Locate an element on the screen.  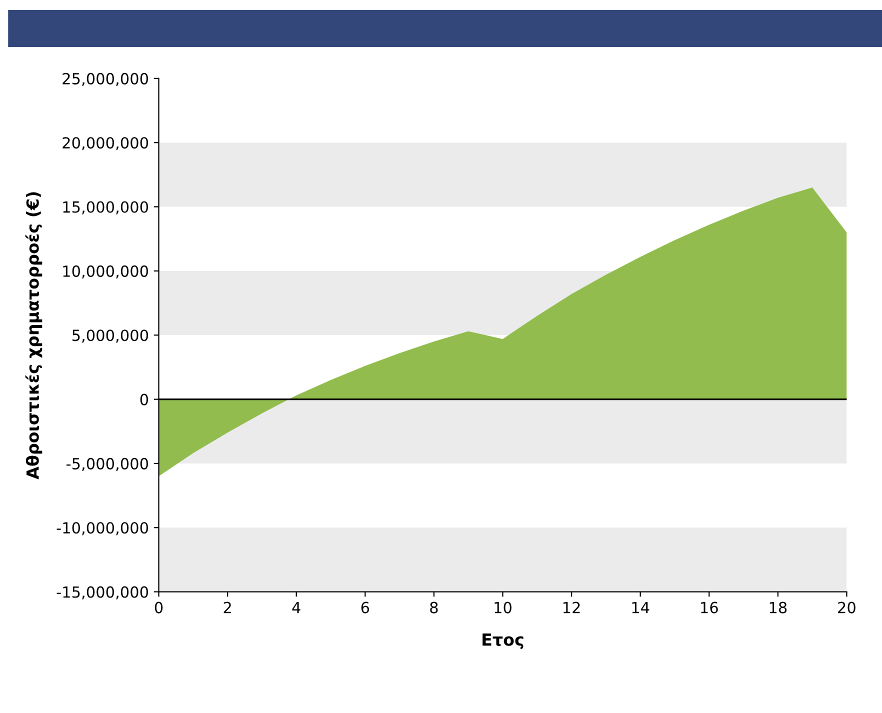
y-tick-label: 15,000,000 is located at coordinates (105, 207).